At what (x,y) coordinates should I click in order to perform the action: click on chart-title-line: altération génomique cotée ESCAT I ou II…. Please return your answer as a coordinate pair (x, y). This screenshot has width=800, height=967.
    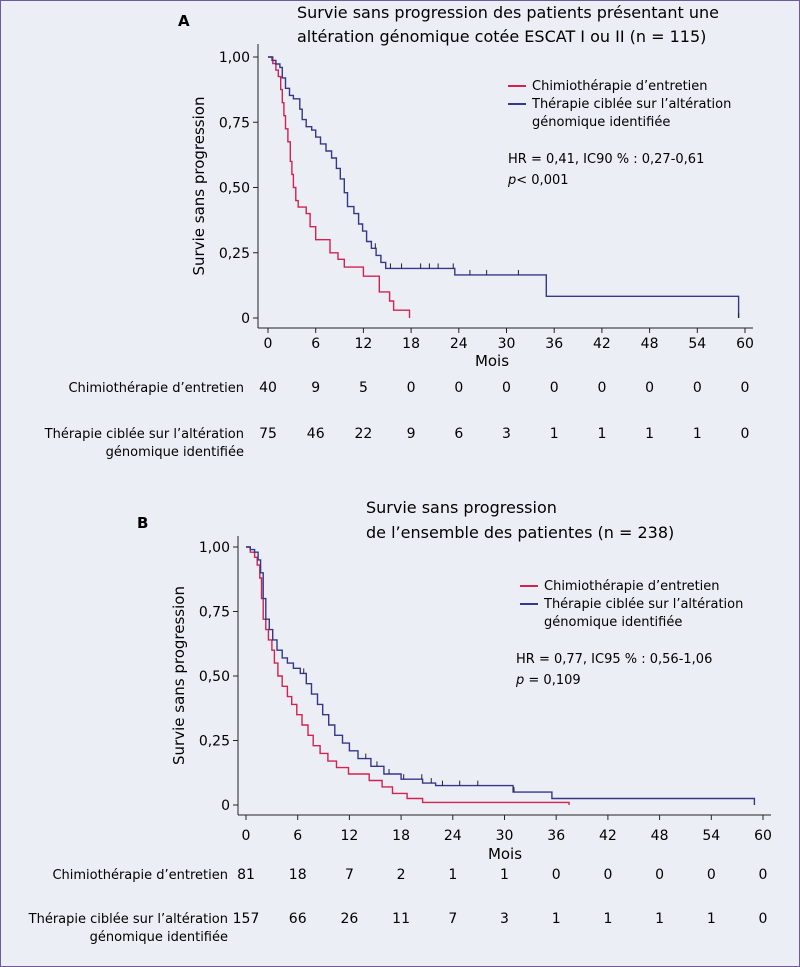
    Looking at the image, I should click on (501, 36).